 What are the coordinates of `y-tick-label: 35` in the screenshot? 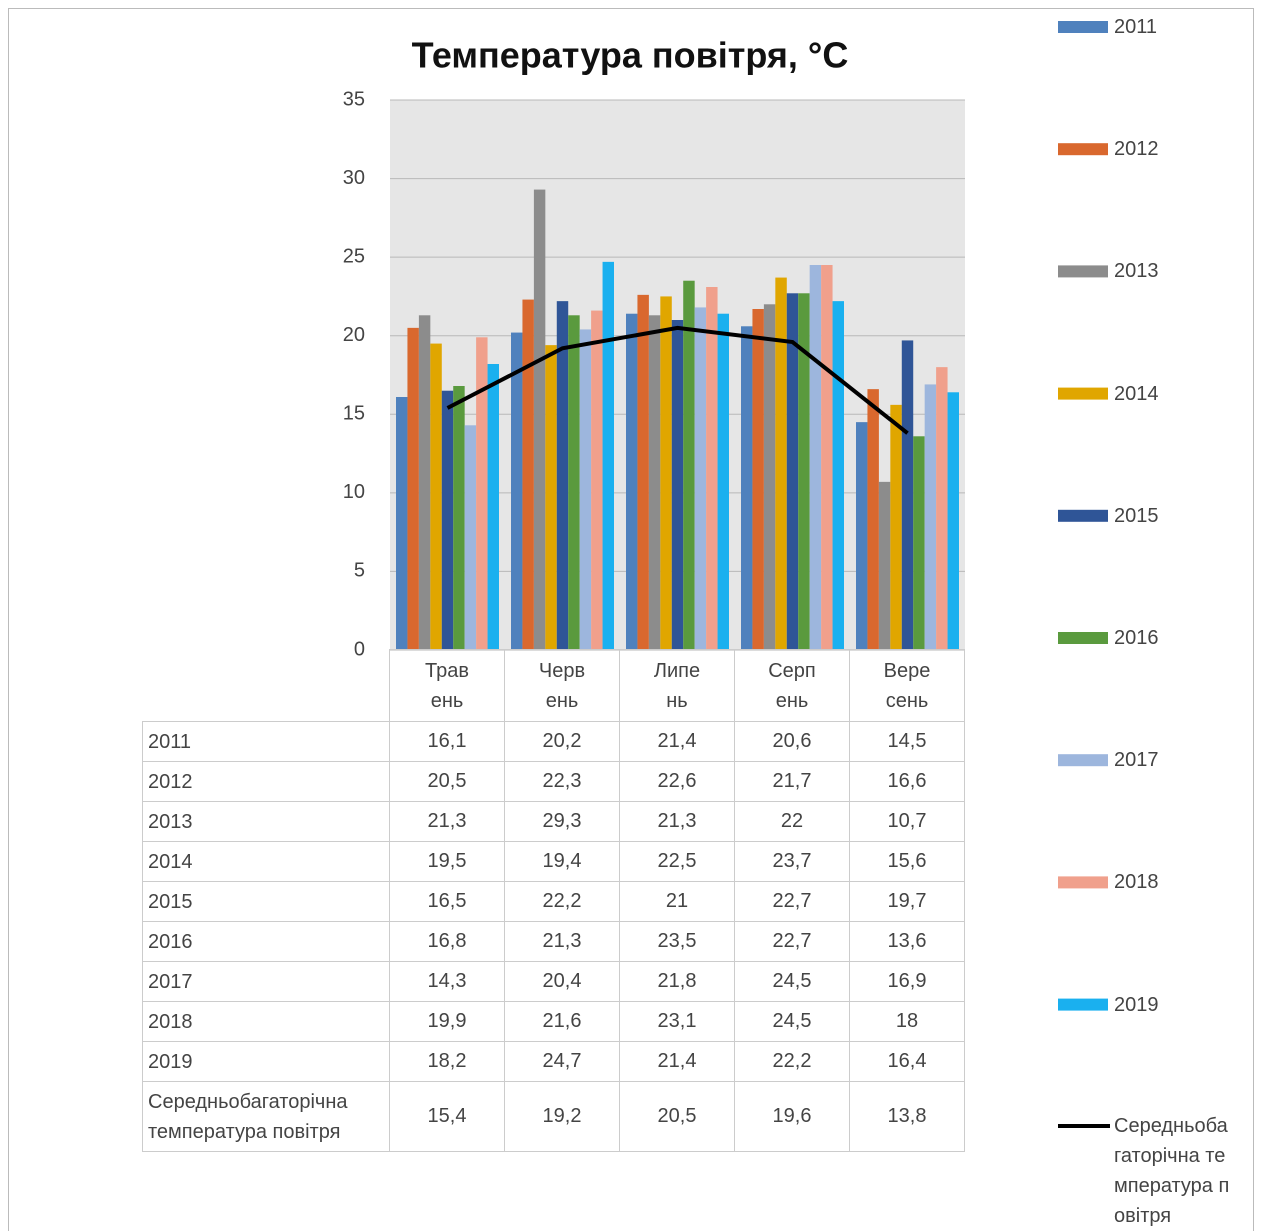 It's located at (354, 99).